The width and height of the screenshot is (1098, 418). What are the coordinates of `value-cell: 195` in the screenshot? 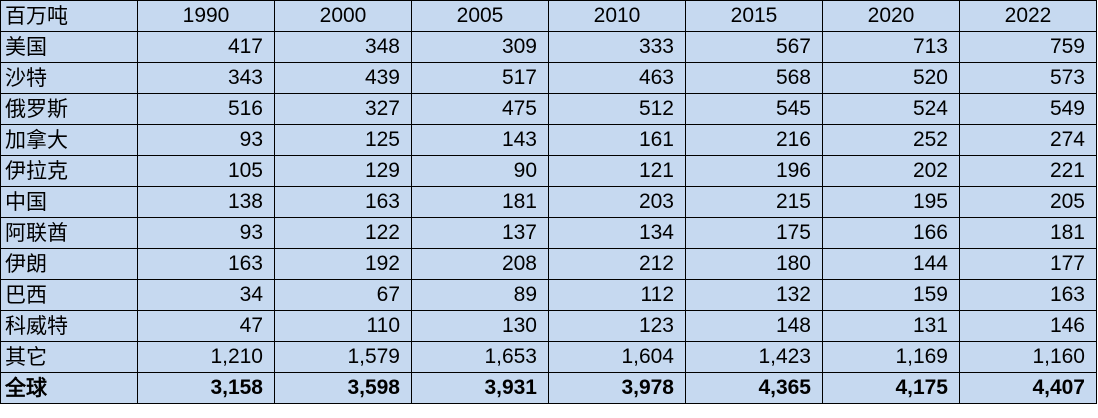 It's located at (891, 202).